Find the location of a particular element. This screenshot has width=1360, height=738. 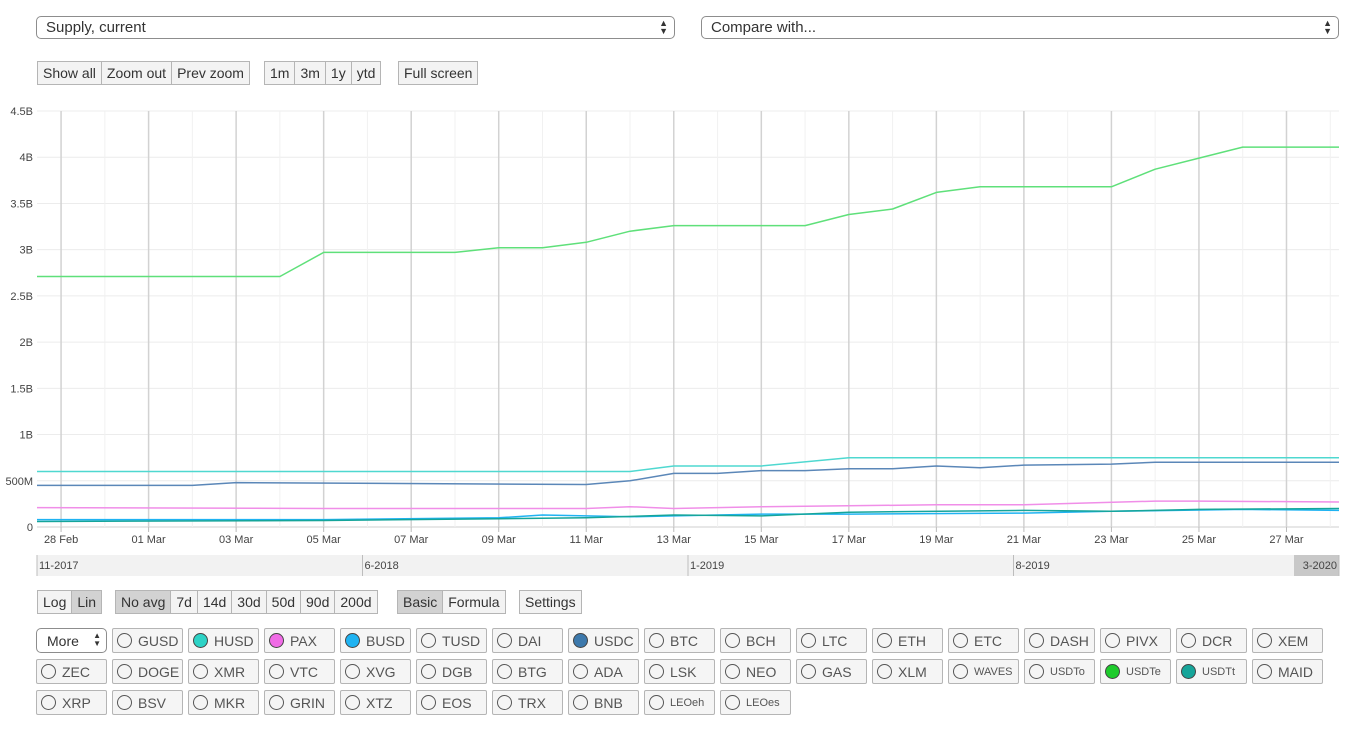

coin-toggle-vtc: VTC is located at coordinates (299, 671).